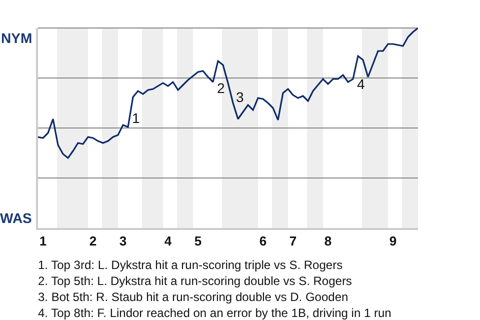  What do you see at coordinates (263, 241) in the screenshot?
I see `x-tick-label: 6` at bounding box center [263, 241].